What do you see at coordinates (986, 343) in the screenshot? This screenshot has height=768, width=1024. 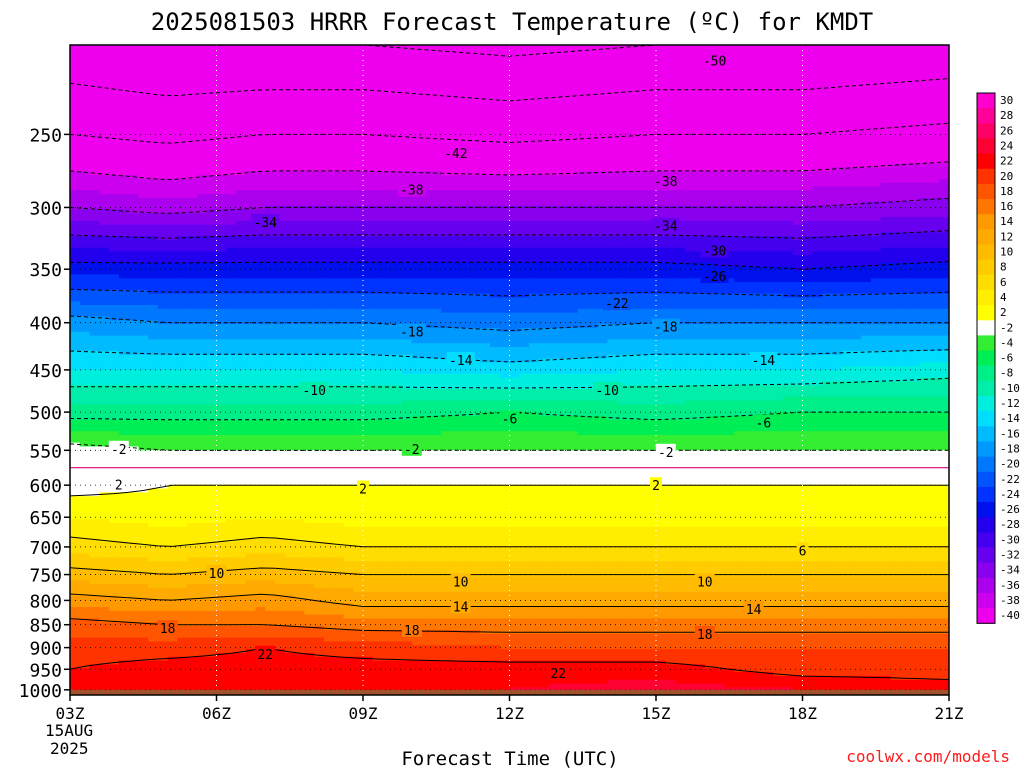 I see `color-scale-swatch` at bounding box center [986, 343].